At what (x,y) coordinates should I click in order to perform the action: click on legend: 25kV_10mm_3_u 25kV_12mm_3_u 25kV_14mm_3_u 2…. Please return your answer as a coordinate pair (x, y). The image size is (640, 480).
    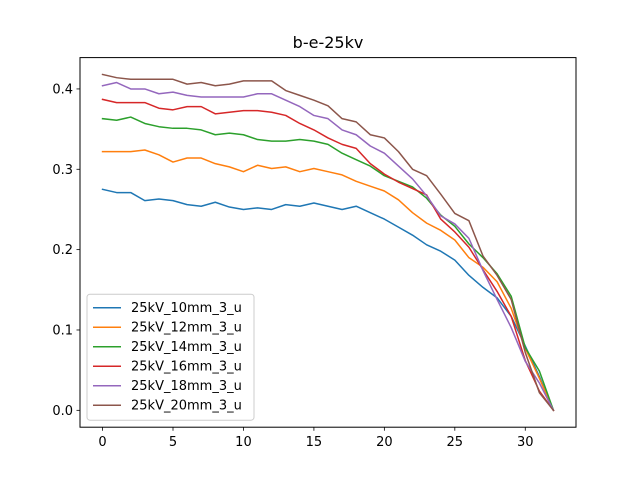
    Looking at the image, I should click on (170, 357).